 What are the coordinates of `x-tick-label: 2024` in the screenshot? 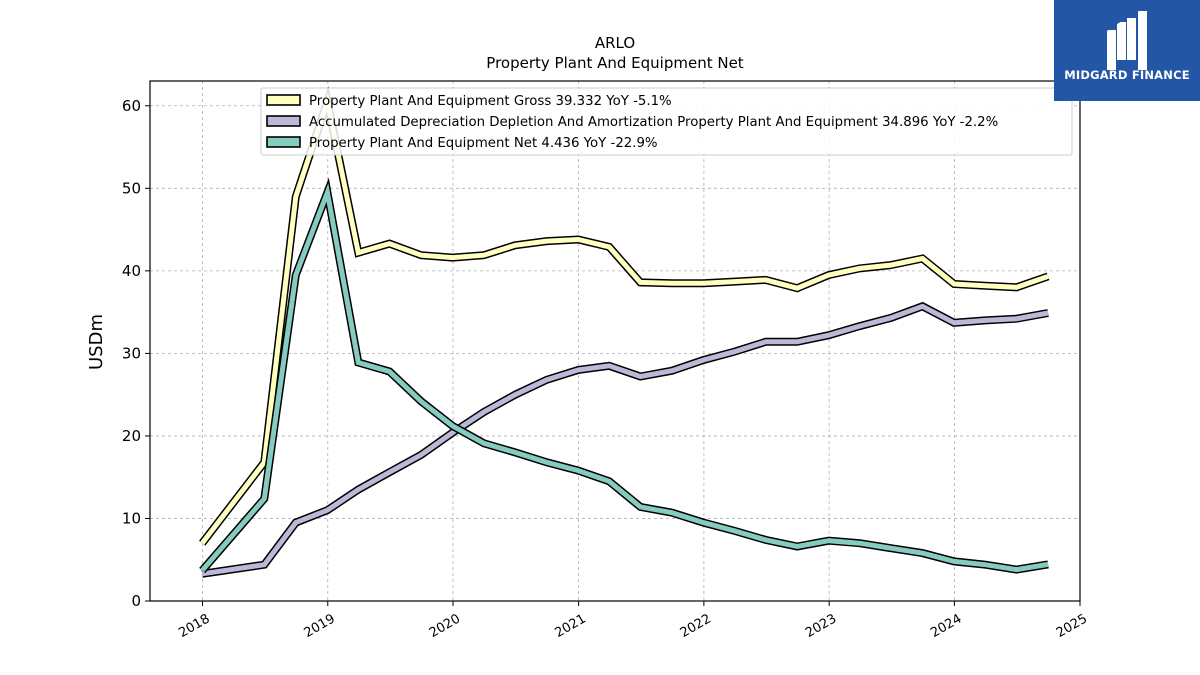 It's located at (946, 626).